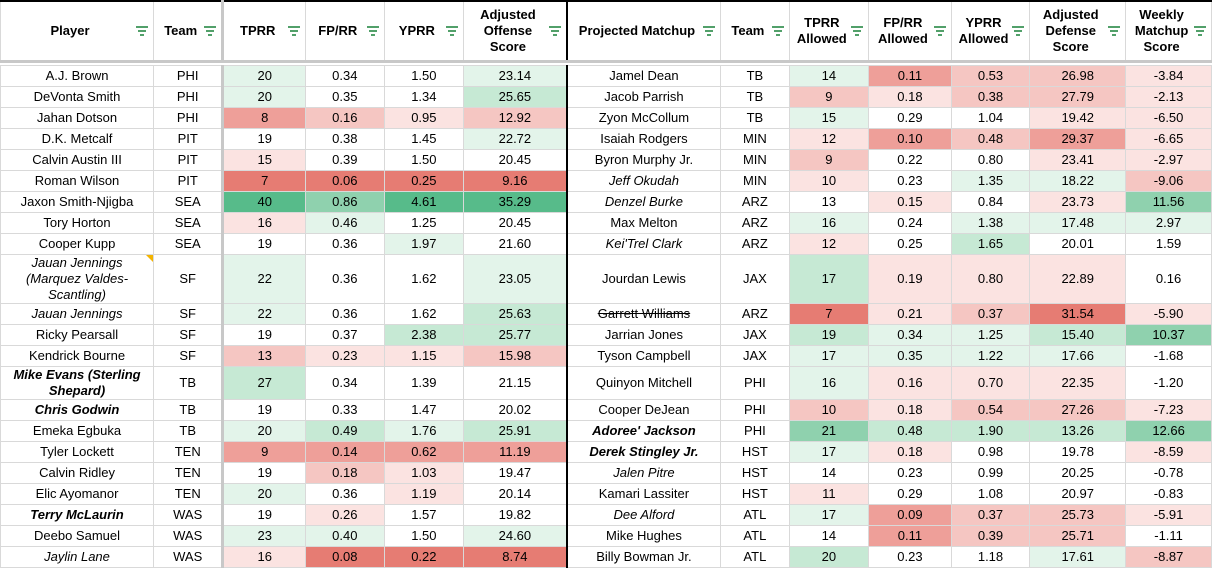 Image resolution: width=1212 pixels, height=574 pixels. What do you see at coordinates (910, 160) in the screenshot?
I see `fprr-allowed-cell: 0.22` at bounding box center [910, 160].